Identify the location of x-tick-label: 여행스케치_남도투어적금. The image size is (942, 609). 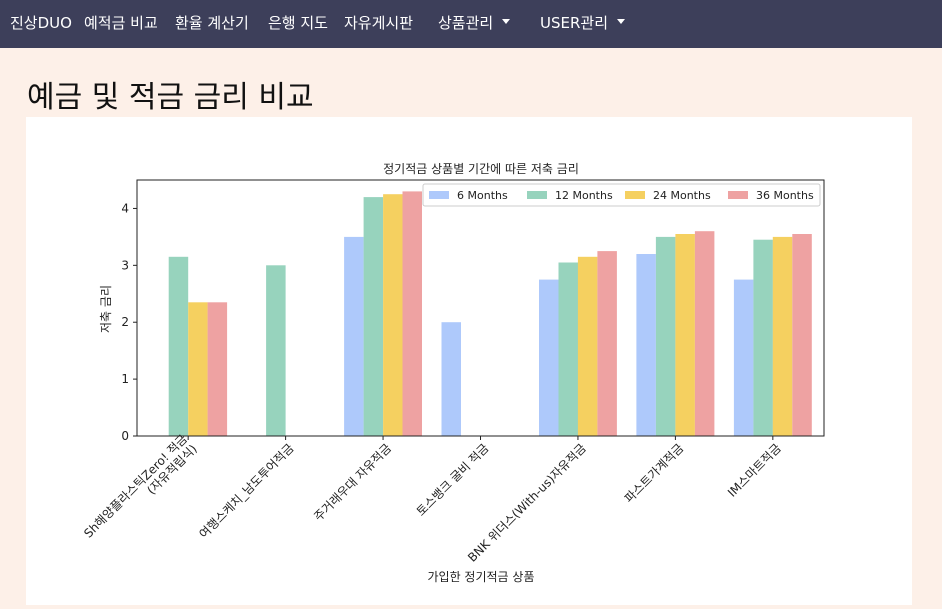
(246, 490).